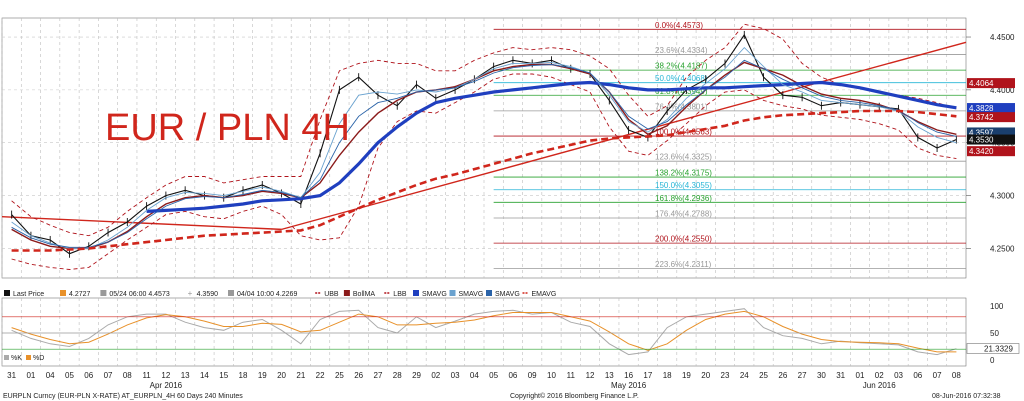 The image size is (1024, 401). I want to click on day-tick-label: 30, so click(821, 375).